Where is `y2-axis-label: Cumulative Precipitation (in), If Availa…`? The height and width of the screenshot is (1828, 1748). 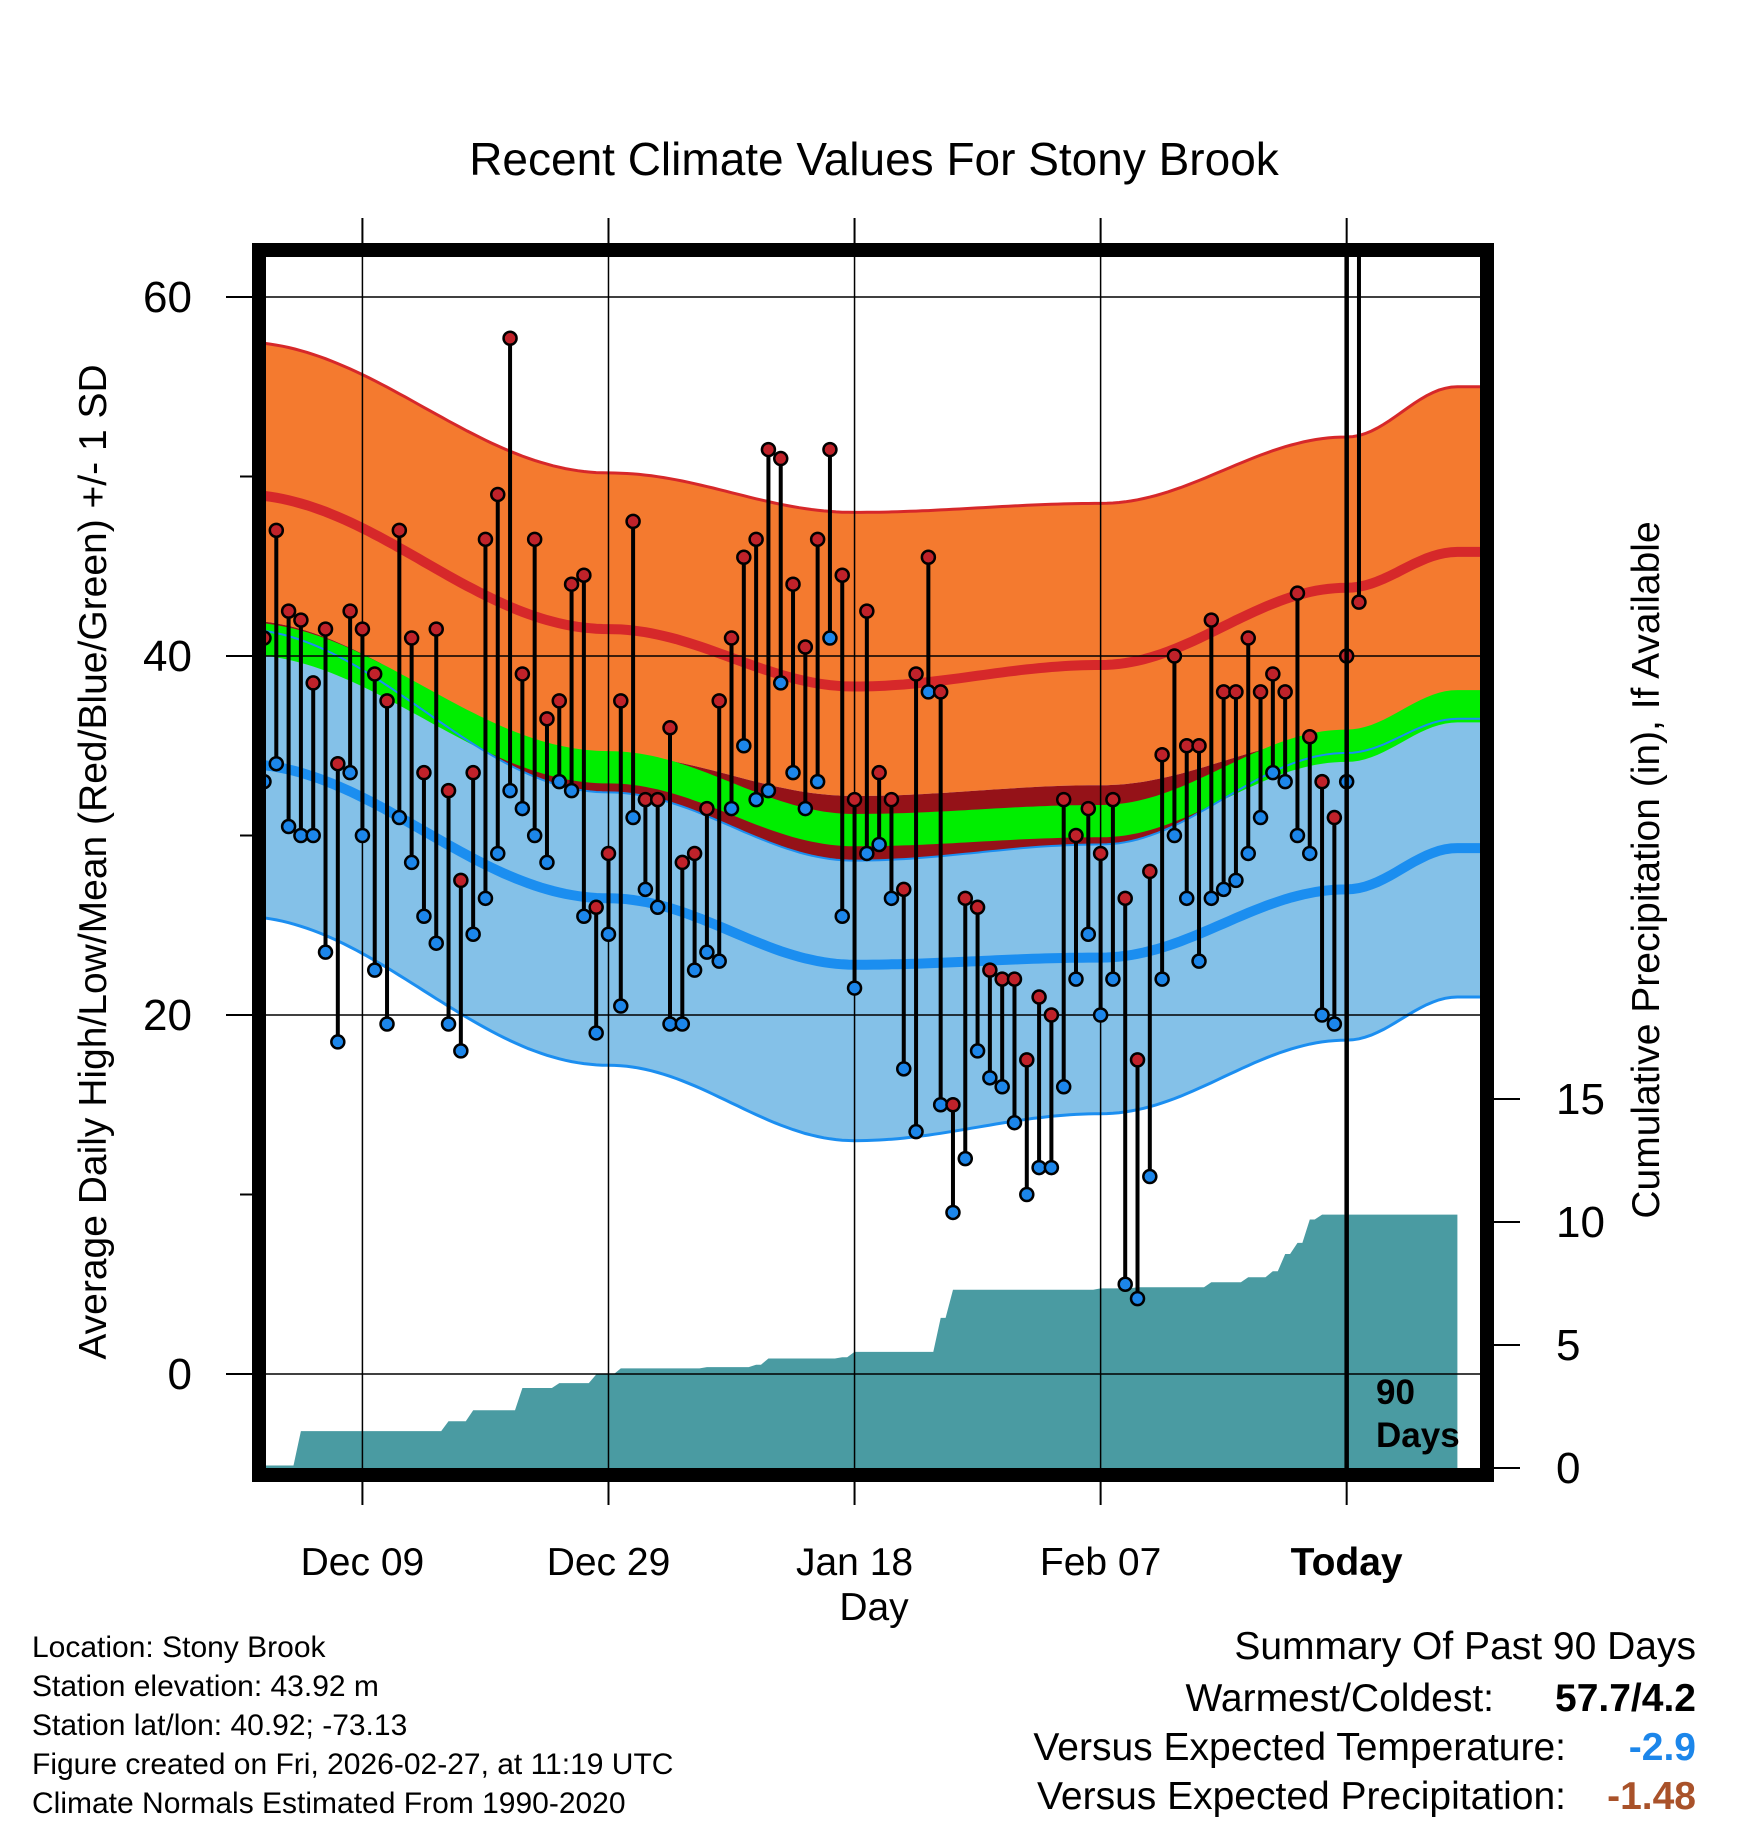 y2-axis-label: Cumulative Precipitation (in), If Availa… is located at coordinates (1646, 869).